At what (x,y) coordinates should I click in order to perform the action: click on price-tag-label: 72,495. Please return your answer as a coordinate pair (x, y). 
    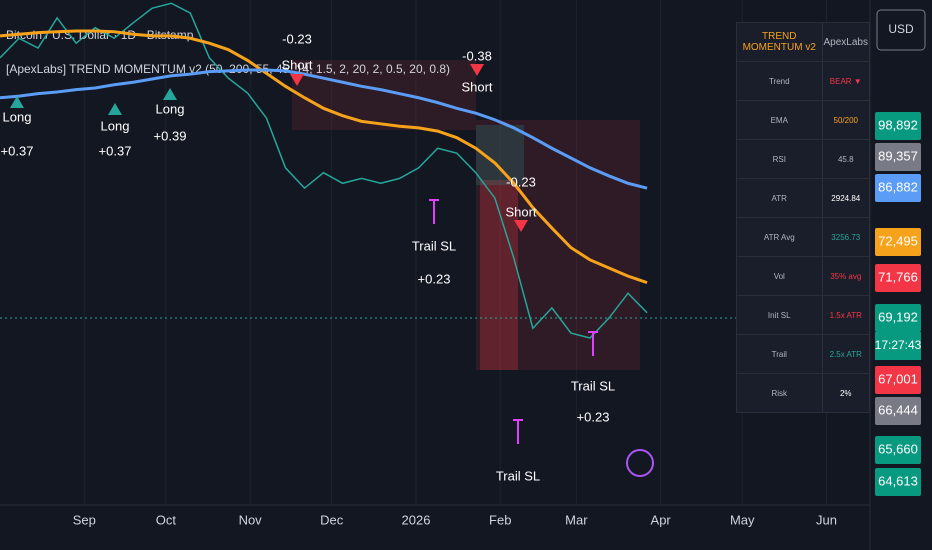
    Looking at the image, I should click on (898, 240).